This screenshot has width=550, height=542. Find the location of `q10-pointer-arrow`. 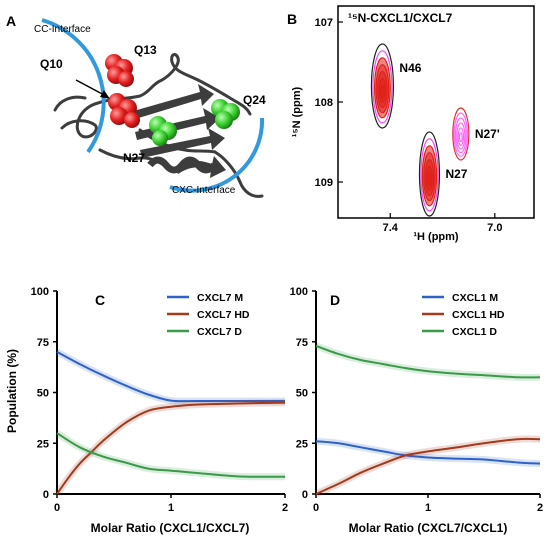

q10-pointer-arrow is located at coordinates (91, 88).